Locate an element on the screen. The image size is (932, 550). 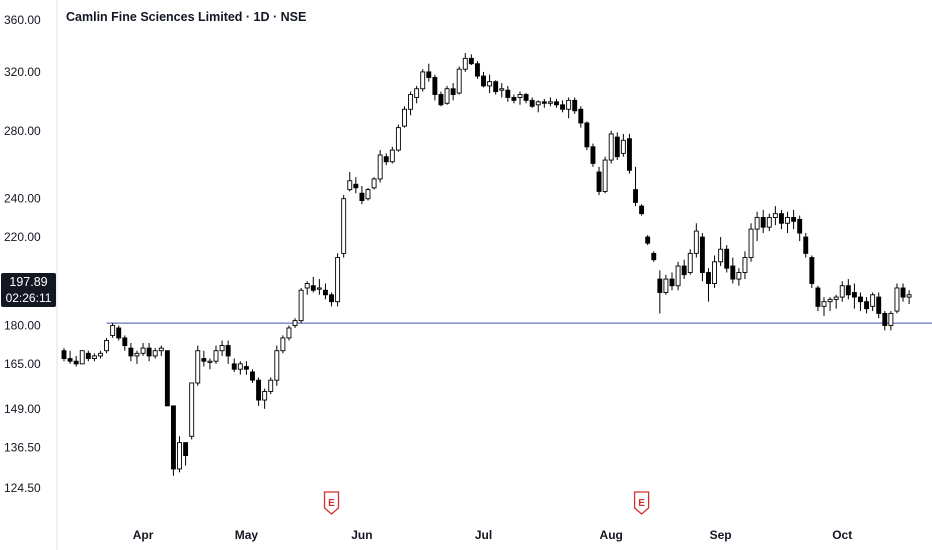
earnings-marker-shape is located at coordinates (331, 503).